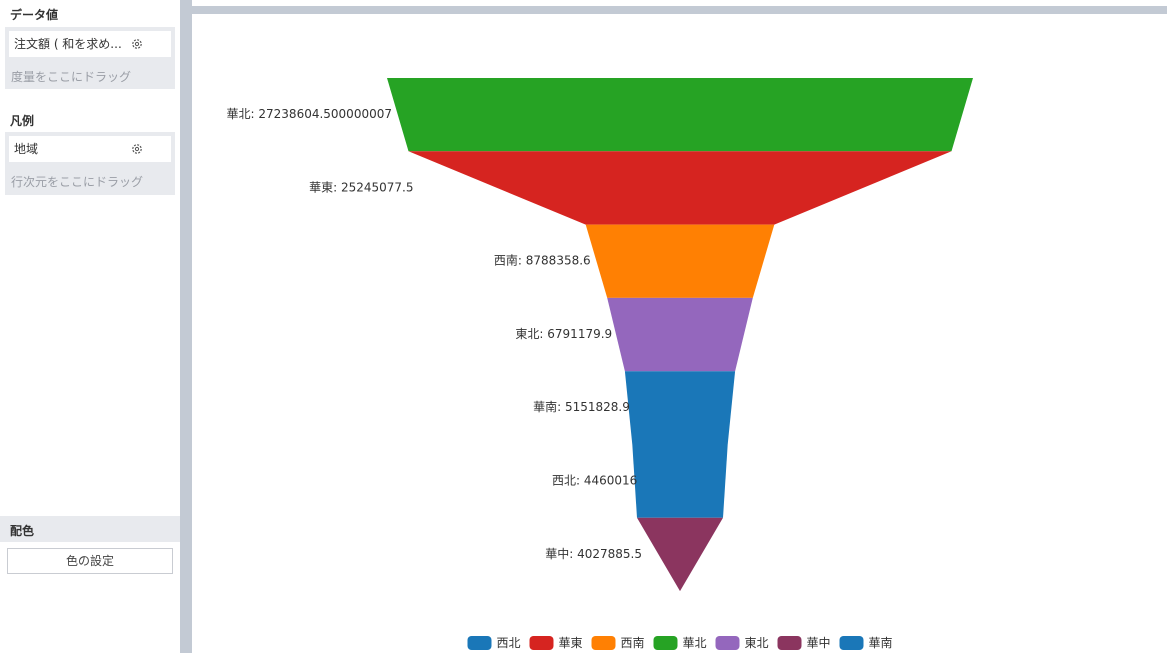 Image resolution: width=1167 pixels, height=653 pixels. I want to click on legend-item-label-1: 西北, so click(509, 643).